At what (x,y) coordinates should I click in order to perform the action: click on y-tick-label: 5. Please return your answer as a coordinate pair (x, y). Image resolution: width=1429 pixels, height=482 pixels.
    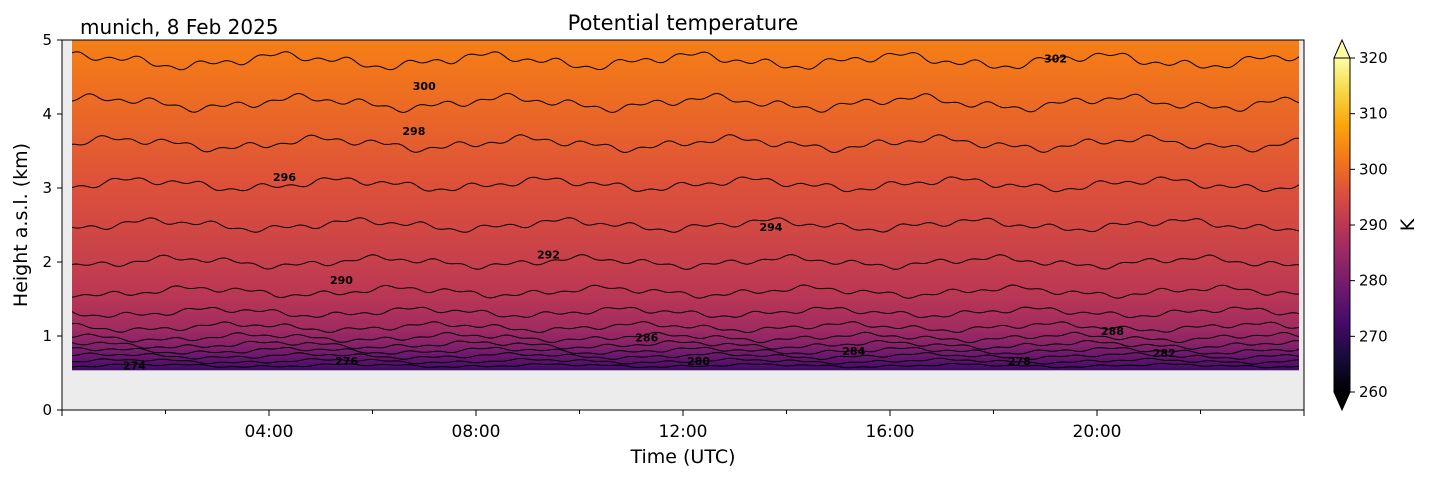
    Looking at the image, I should click on (47, 40).